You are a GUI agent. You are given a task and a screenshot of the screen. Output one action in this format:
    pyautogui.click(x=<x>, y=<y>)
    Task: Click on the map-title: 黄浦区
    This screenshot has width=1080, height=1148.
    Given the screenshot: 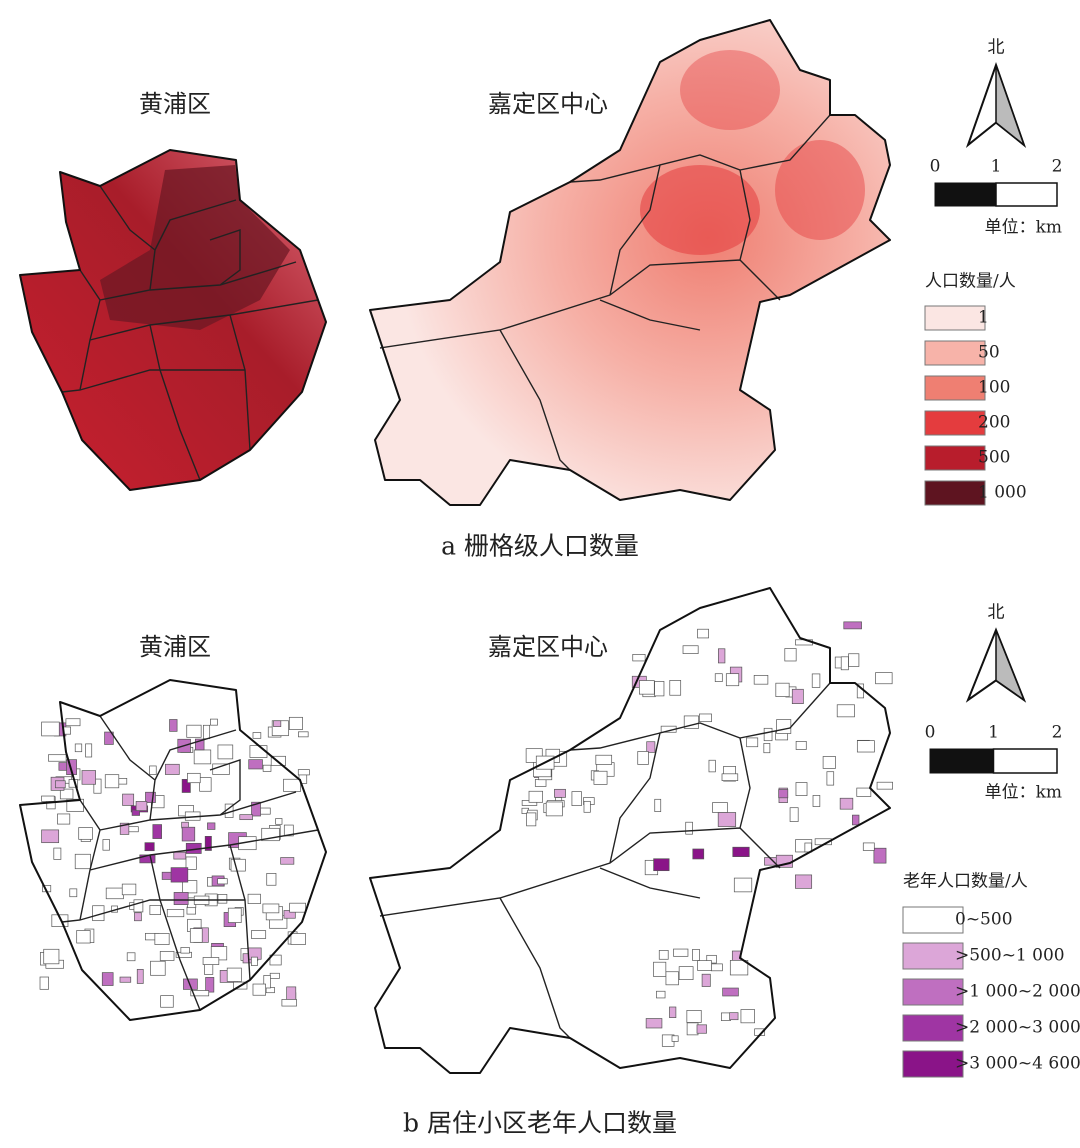 What is the action you would take?
    pyautogui.click(x=175, y=647)
    